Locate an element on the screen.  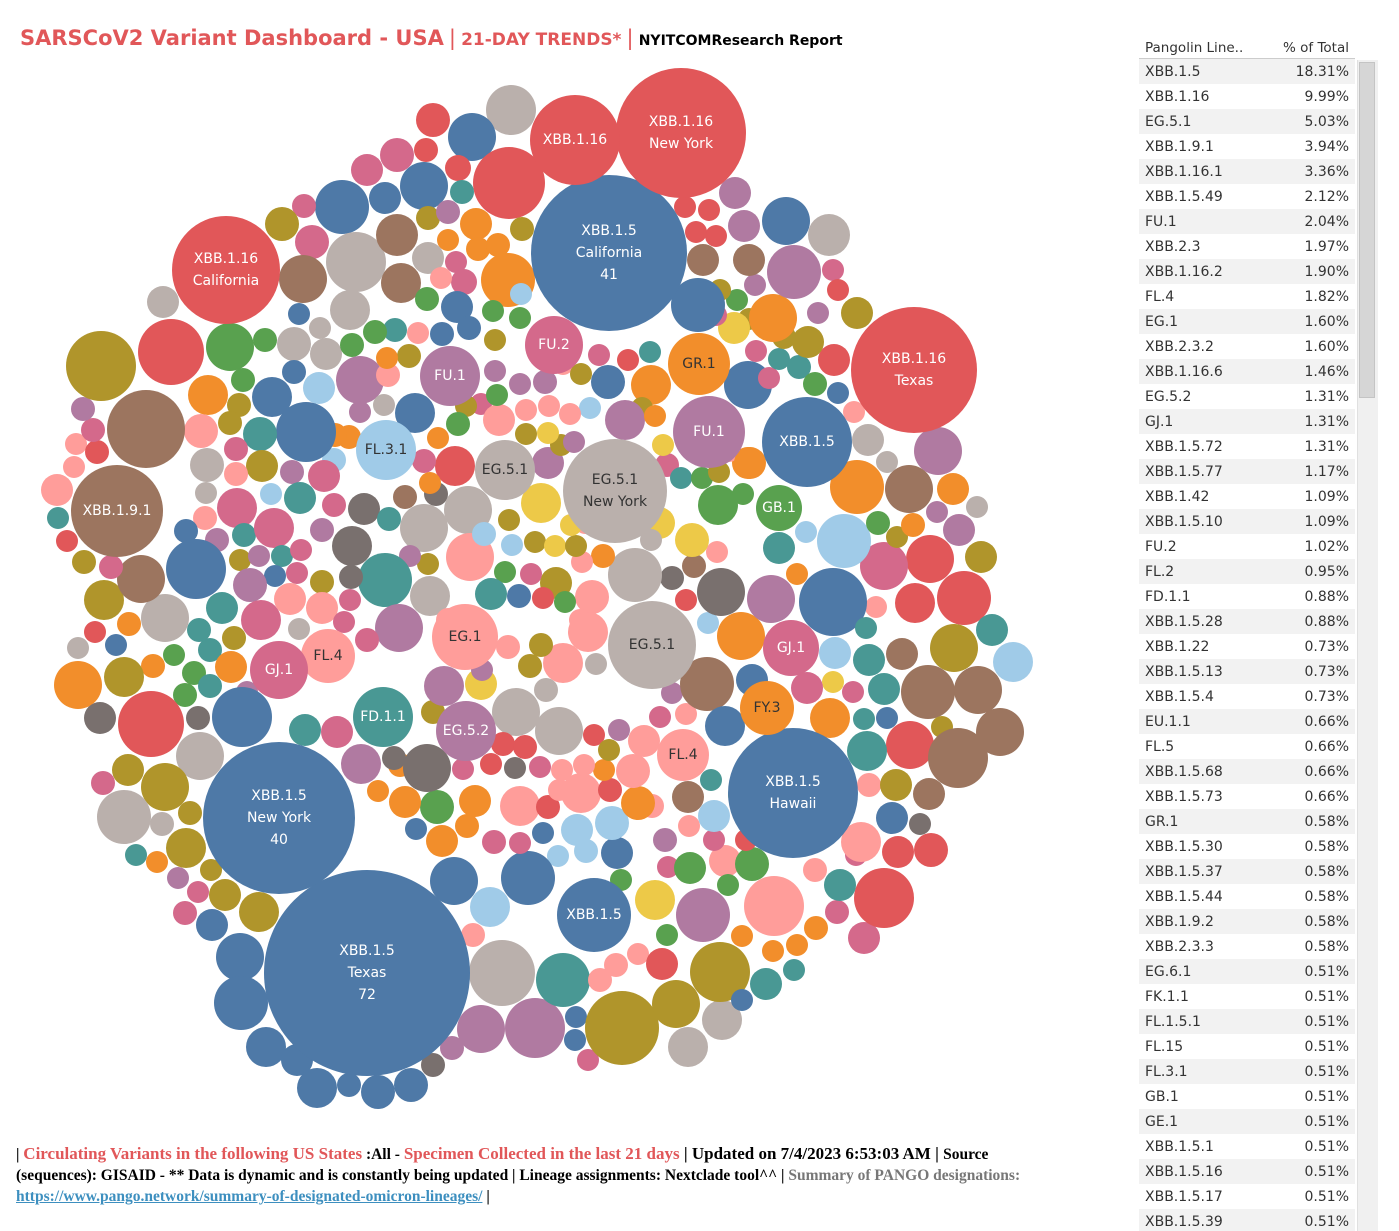
lineage-table-header: Pangolin Line.. % of Total is located at coordinates (1247, 48).